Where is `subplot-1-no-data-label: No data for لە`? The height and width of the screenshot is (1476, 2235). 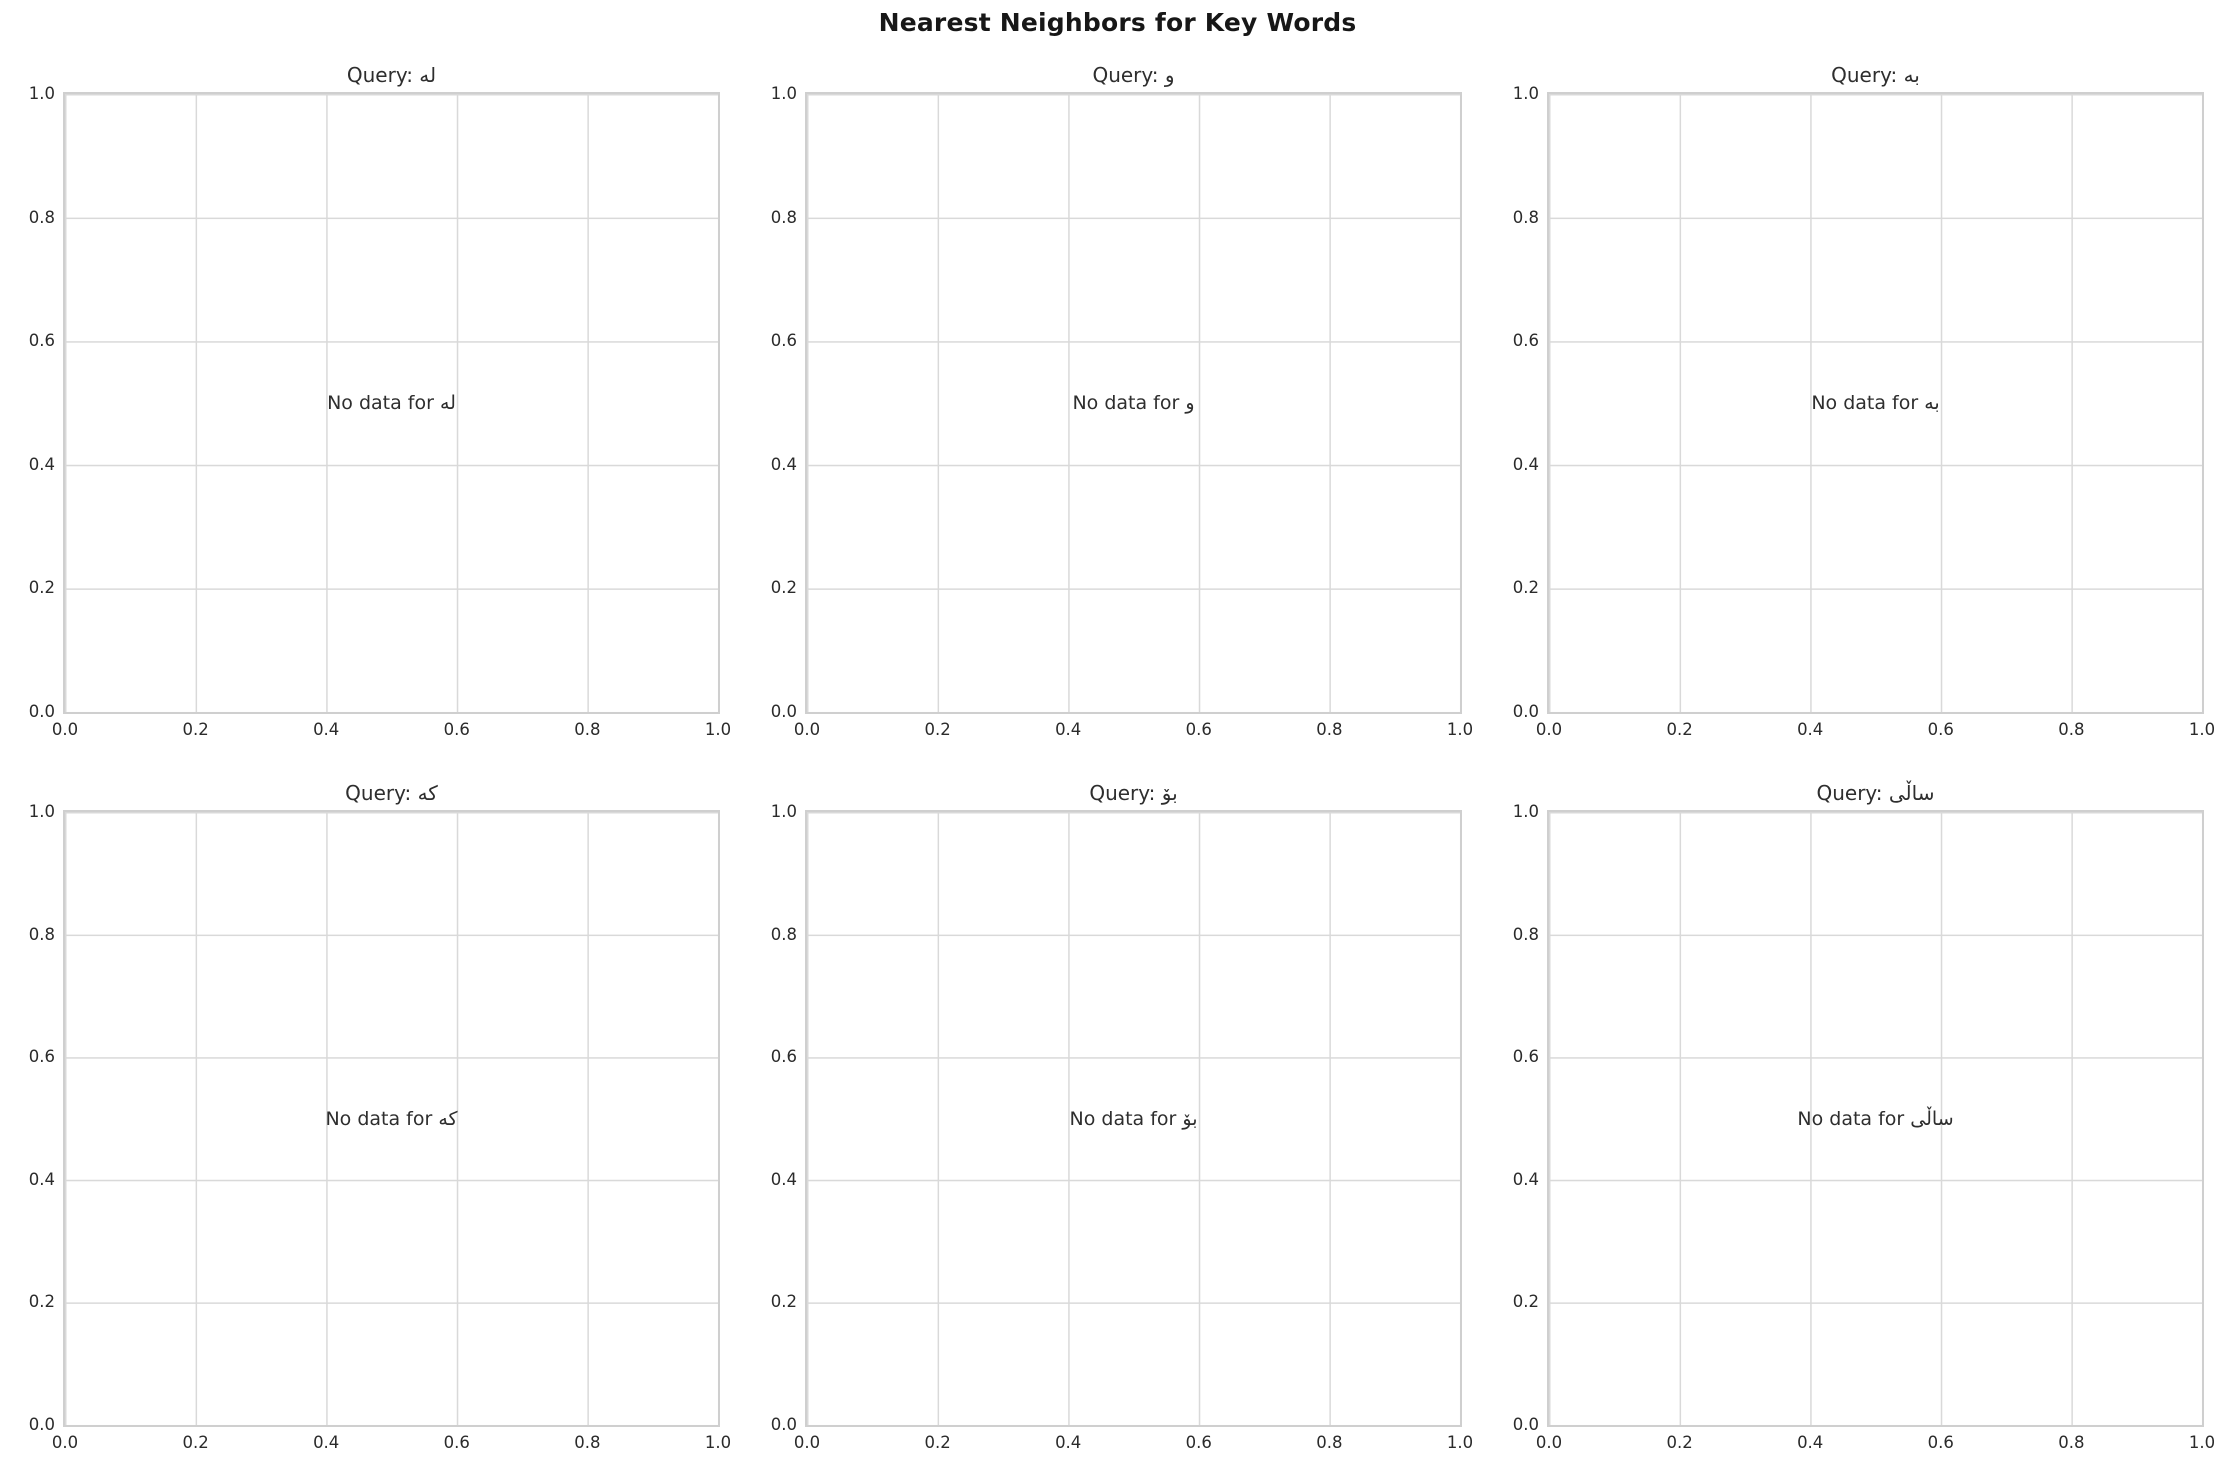 subplot-1-no-data-label: No data for لە is located at coordinates (391, 403).